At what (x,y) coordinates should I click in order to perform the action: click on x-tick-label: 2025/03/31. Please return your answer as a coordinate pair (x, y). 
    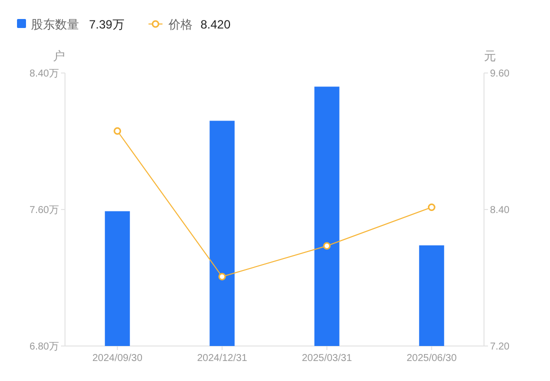
    Looking at the image, I should click on (327, 358).